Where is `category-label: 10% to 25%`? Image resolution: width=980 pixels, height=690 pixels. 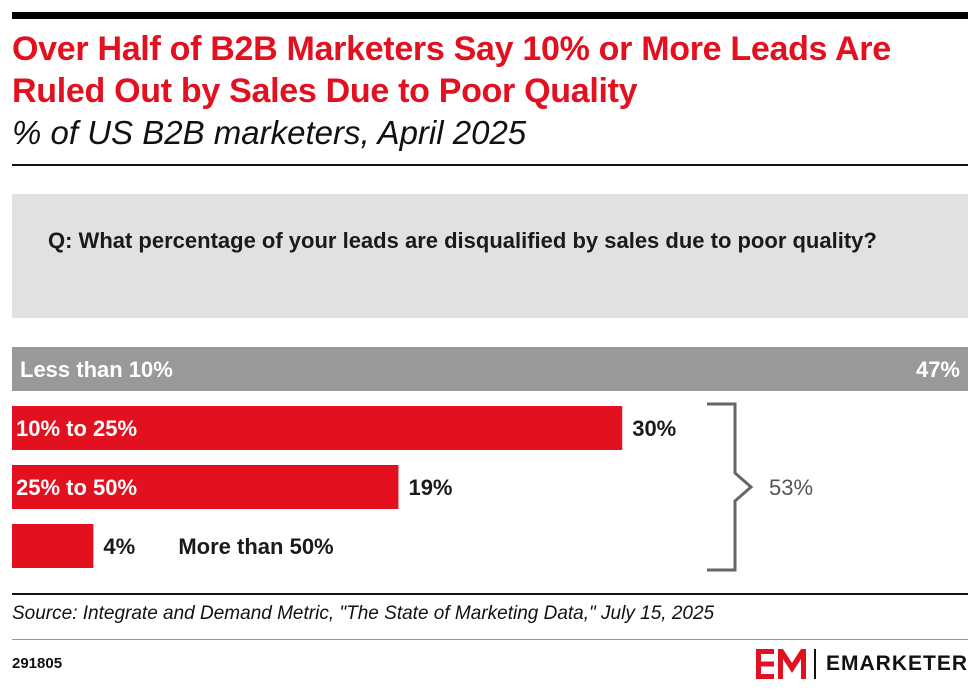 category-label: 10% to 25% is located at coordinates (76, 428).